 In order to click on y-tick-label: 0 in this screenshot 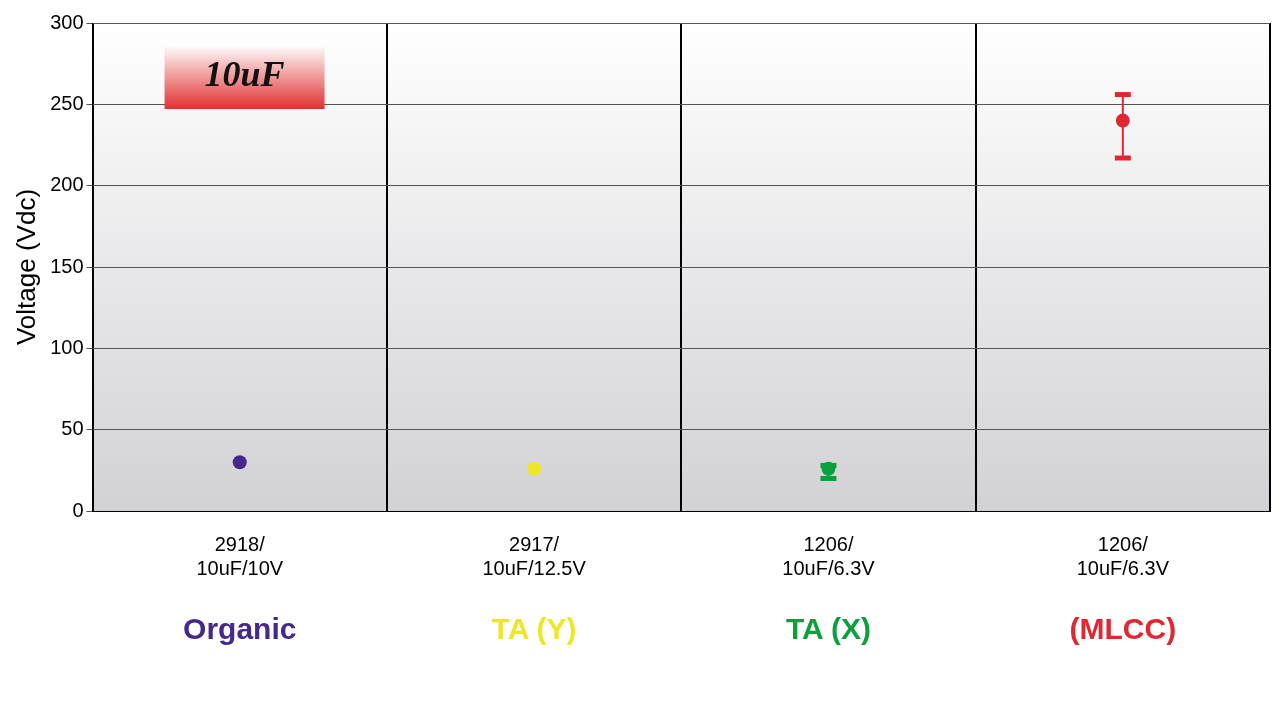, I will do `click(78, 509)`.